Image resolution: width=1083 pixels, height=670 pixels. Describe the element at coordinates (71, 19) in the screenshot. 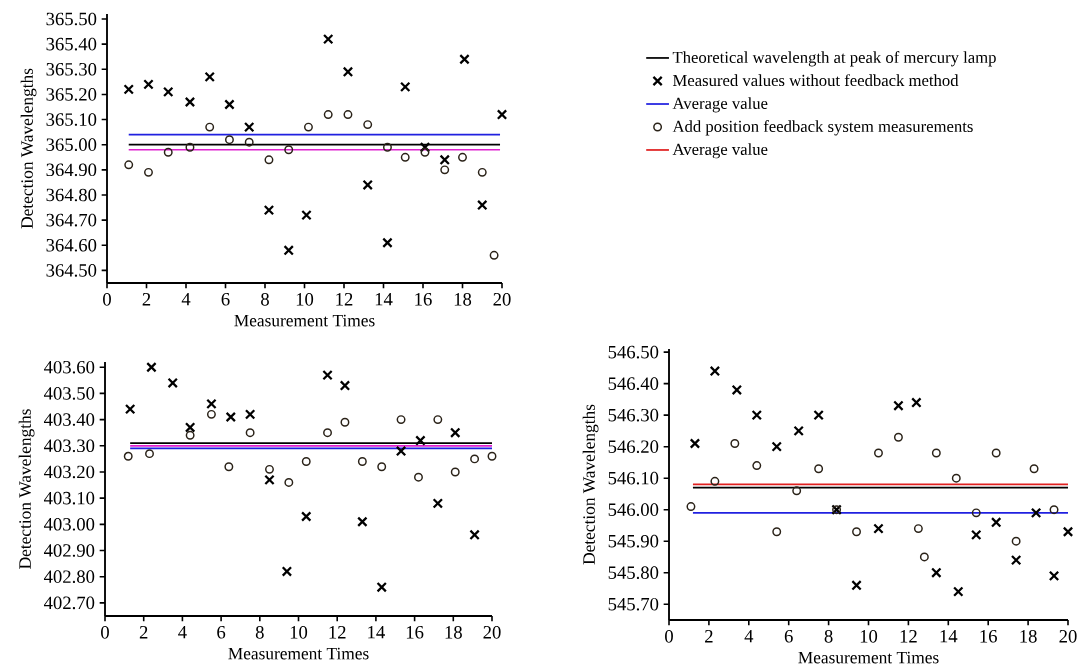

I see `y-tick-label: 365.50` at that location.